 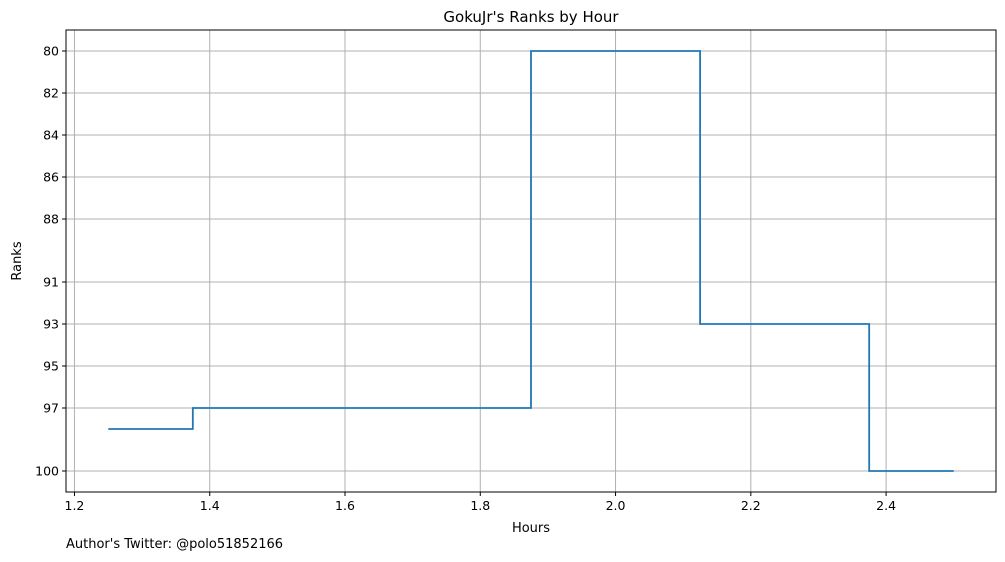 What do you see at coordinates (50, 261) in the screenshot?
I see `y-axis-ticks: 80 82 84 86 88 91 93 95 97 100` at bounding box center [50, 261].